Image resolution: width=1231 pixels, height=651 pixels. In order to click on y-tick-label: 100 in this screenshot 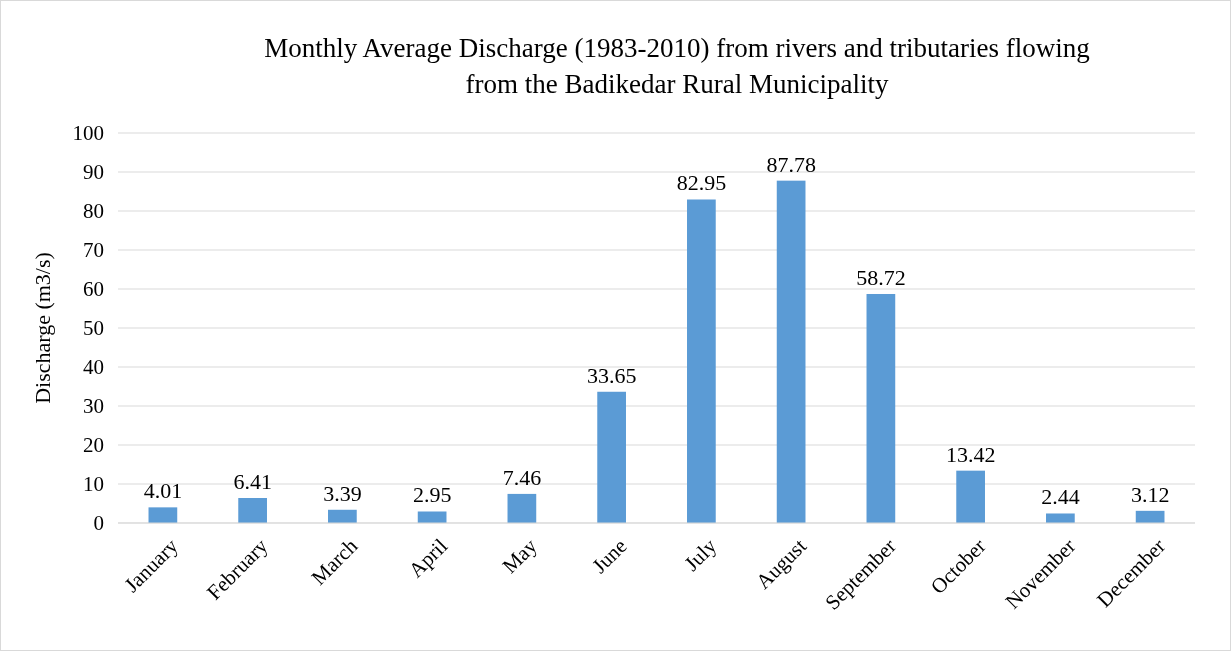, I will do `click(88, 133)`.